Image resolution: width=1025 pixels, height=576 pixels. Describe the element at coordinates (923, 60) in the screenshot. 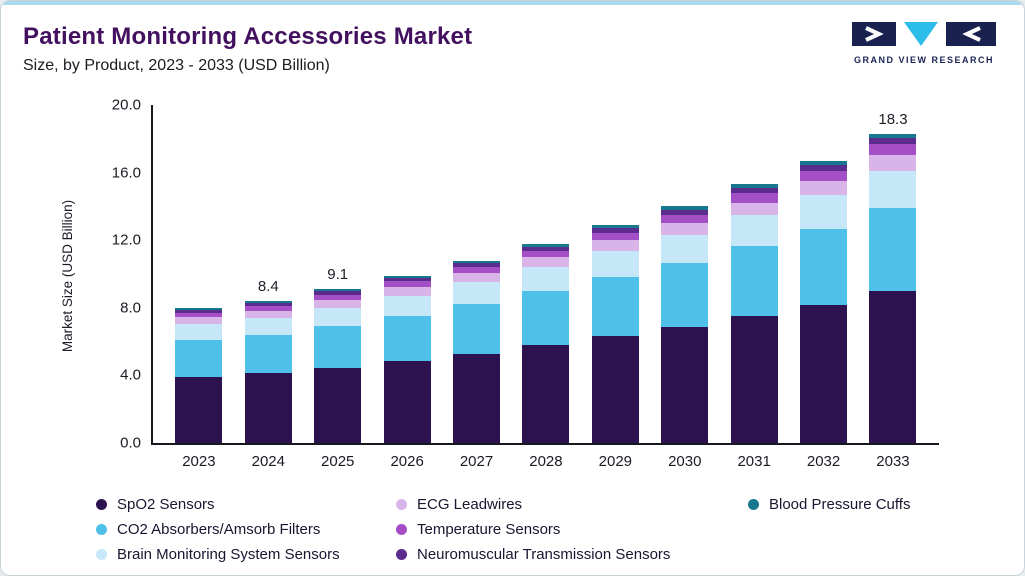

I see `logo-caption: GRAND VIEW RESEARCH` at that location.